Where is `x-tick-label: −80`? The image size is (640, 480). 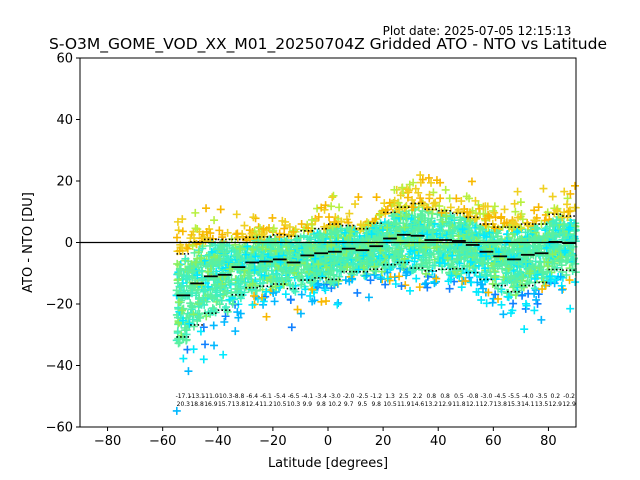 x-tick-label: −80 is located at coordinates (107, 441).